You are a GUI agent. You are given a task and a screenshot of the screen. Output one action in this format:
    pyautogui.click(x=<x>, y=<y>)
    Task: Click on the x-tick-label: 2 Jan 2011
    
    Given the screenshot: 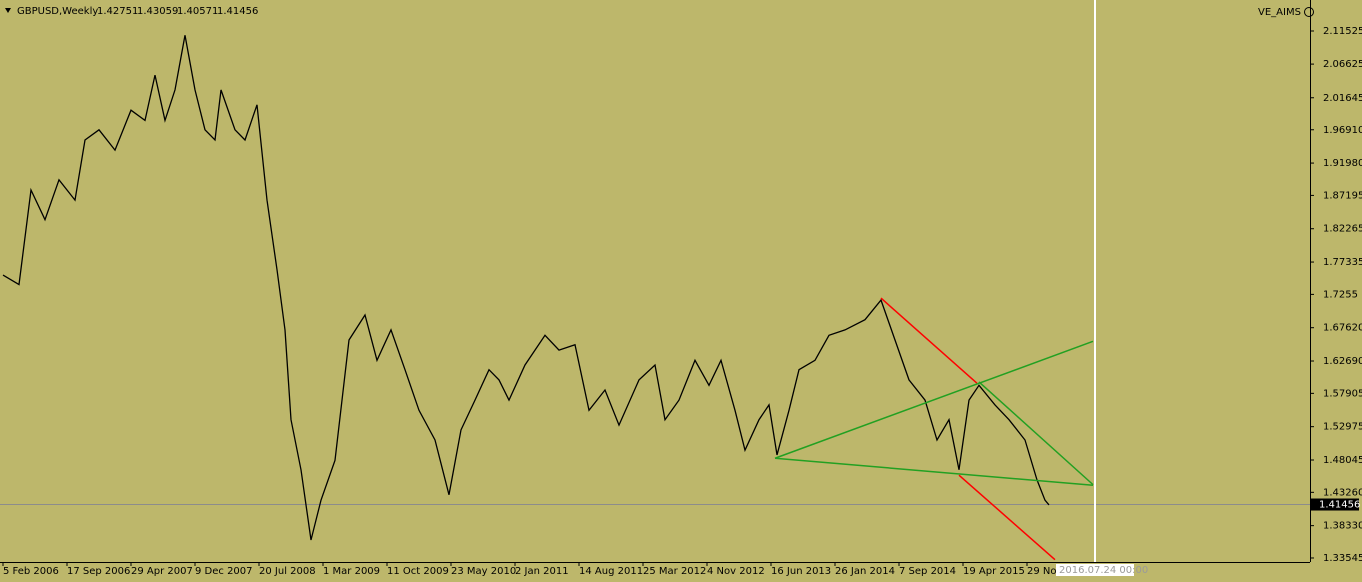 What is the action you would take?
    pyautogui.click(x=542, y=571)
    